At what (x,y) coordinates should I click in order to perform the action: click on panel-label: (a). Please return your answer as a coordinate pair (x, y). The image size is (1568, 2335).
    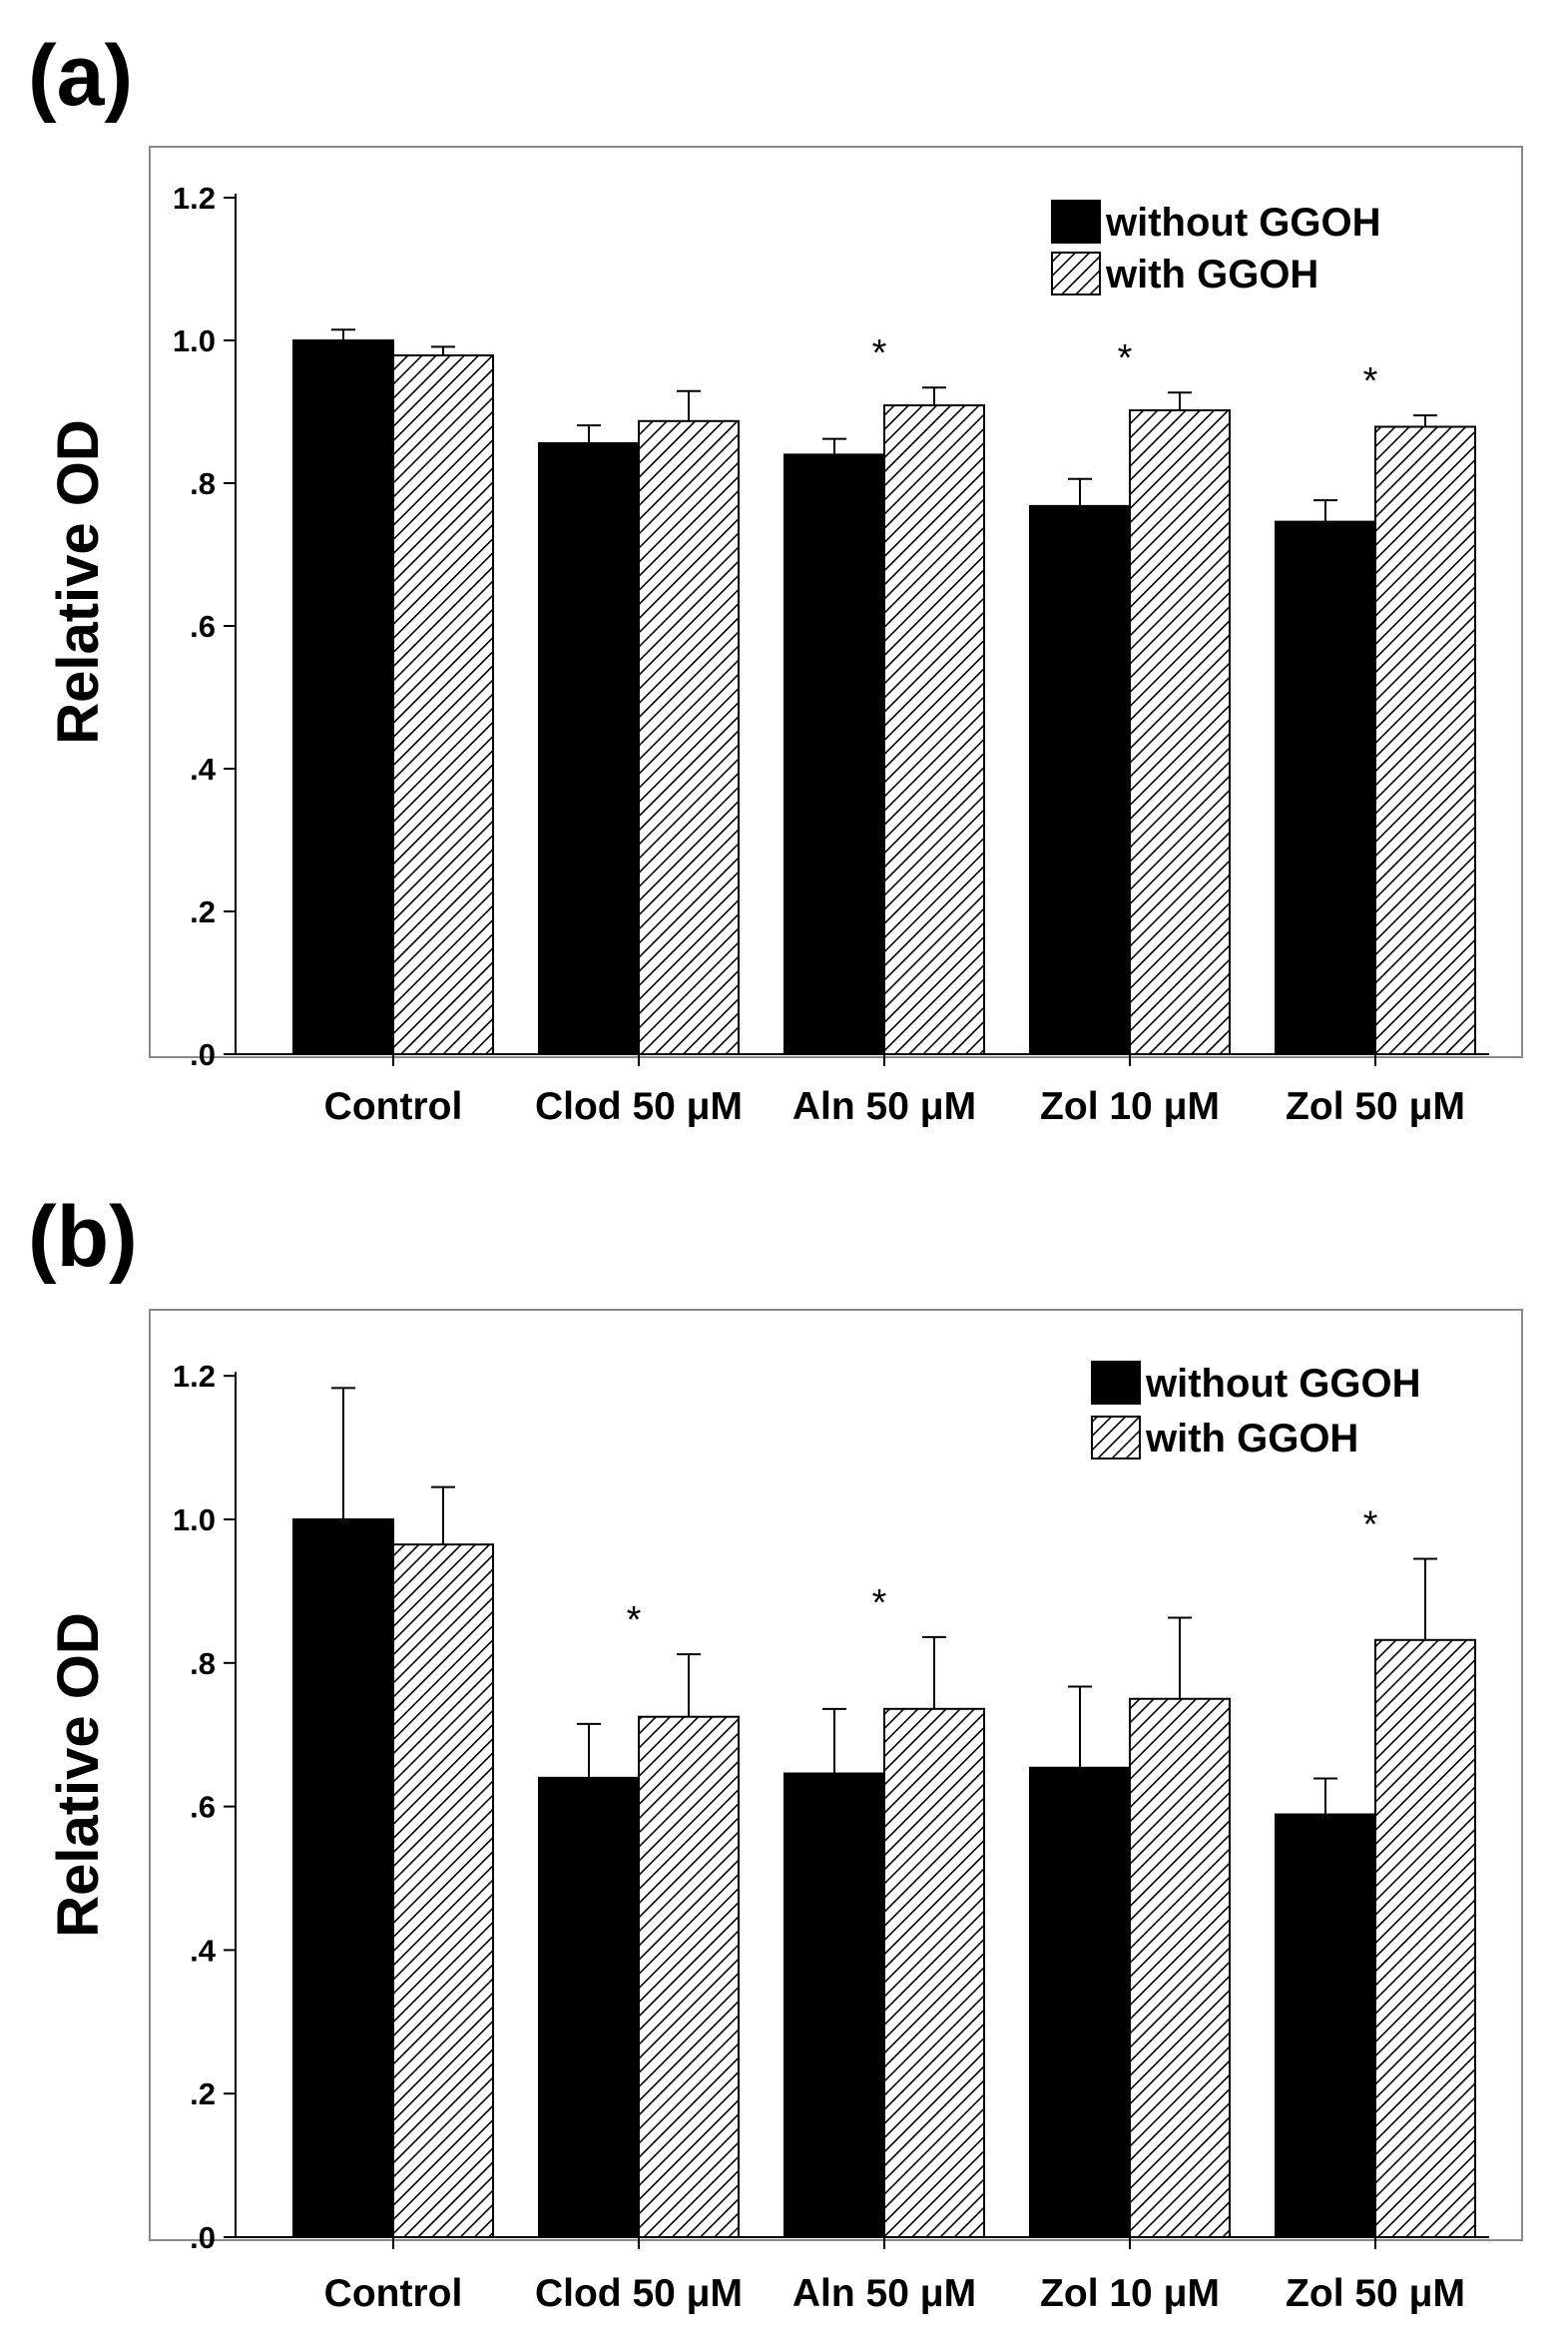
    Looking at the image, I should click on (80, 76).